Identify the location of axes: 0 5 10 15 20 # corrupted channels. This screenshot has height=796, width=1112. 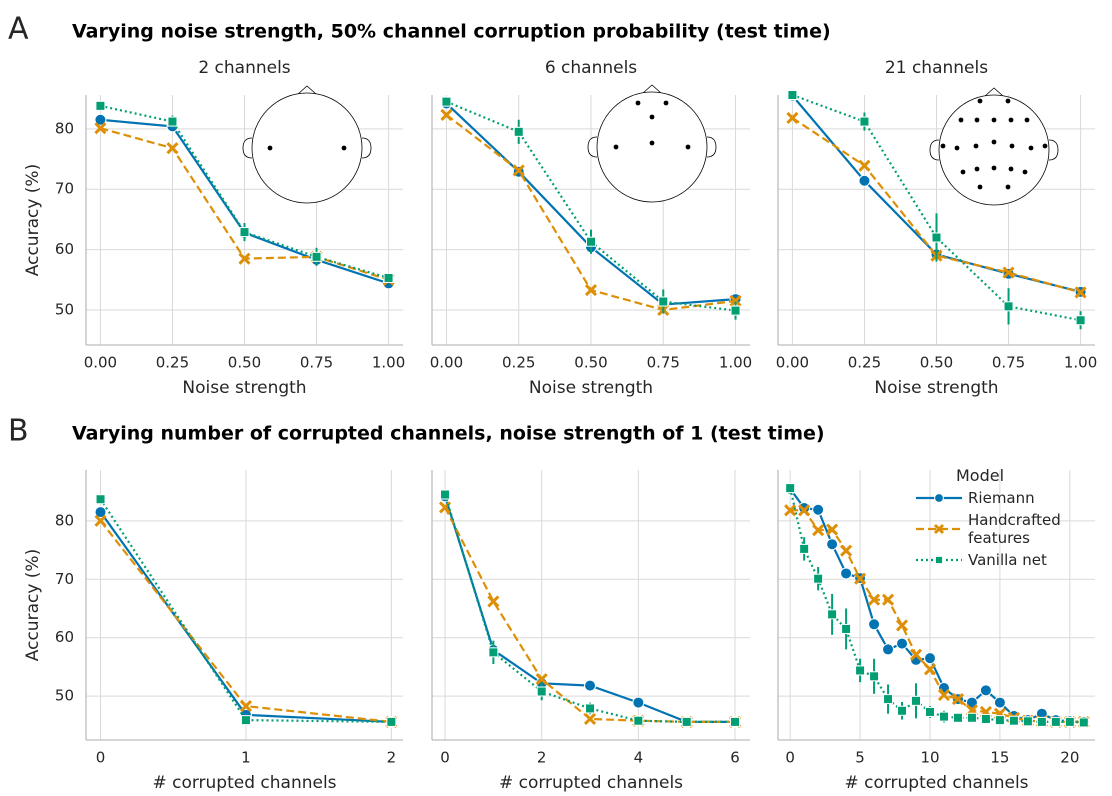
(936, 631).